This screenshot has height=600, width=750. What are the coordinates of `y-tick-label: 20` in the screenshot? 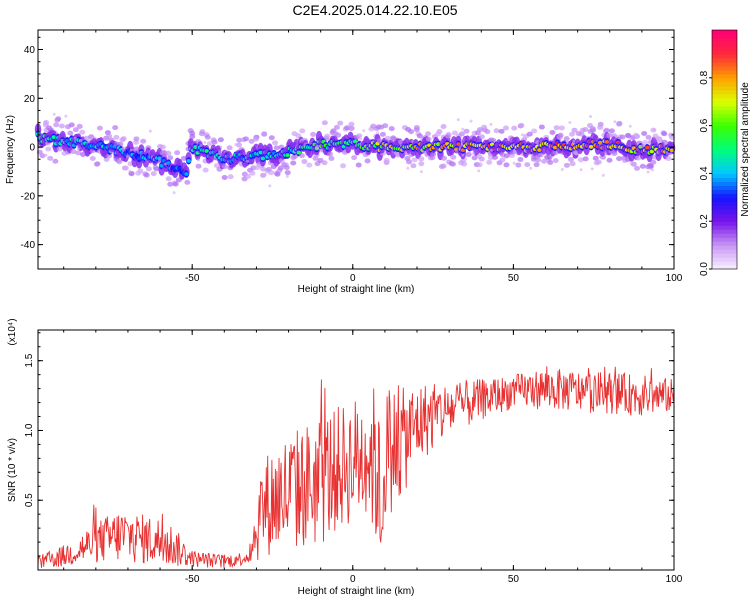 It's located at (30, 99).